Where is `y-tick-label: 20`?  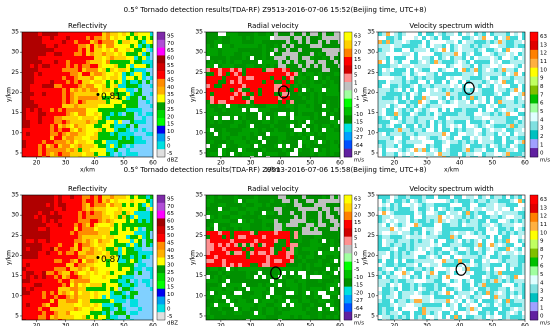
y-tick-label: 20 is located at coordinates (15, 92).